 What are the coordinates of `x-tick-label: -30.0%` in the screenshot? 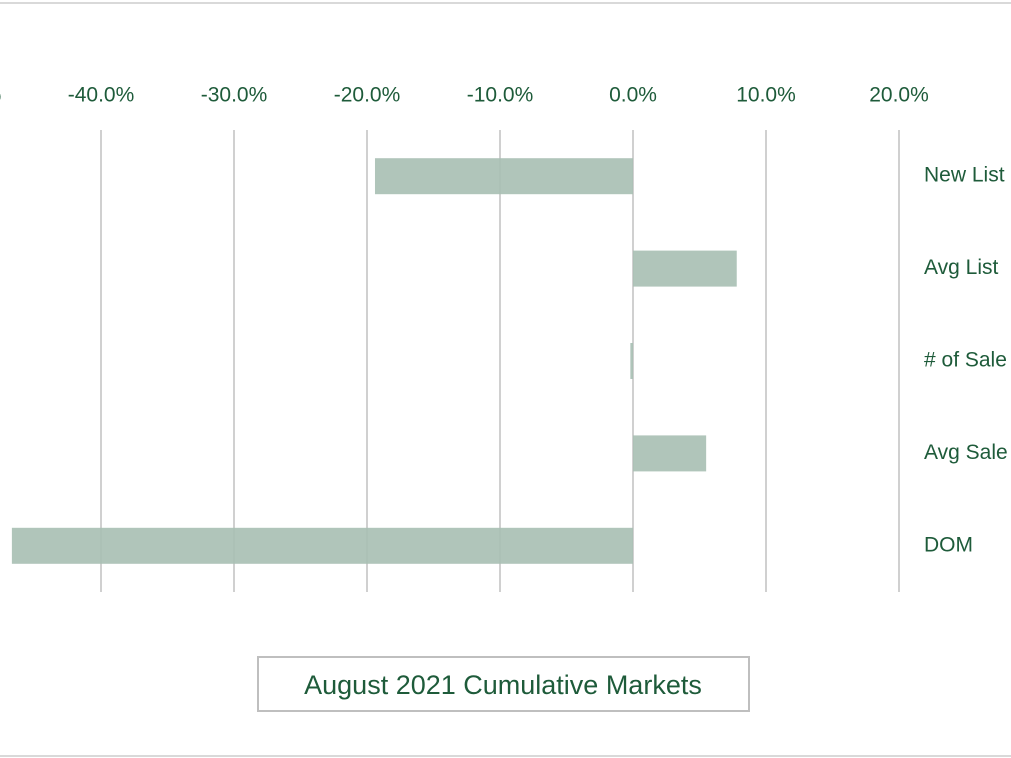 It's located at (234, 95).